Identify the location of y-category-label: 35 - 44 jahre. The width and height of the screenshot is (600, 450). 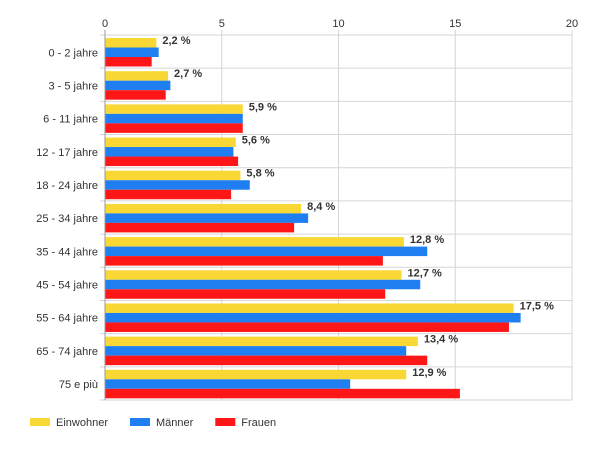
(67, 252).